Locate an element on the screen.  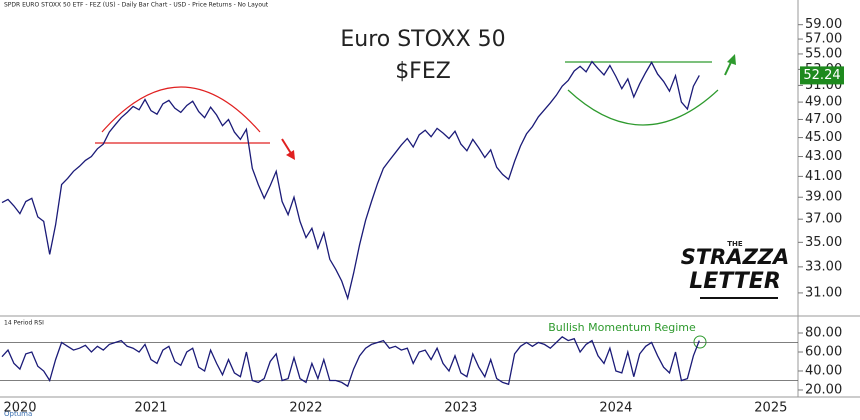
x-tick-label: 2025 is located at coordinates (770, 408).